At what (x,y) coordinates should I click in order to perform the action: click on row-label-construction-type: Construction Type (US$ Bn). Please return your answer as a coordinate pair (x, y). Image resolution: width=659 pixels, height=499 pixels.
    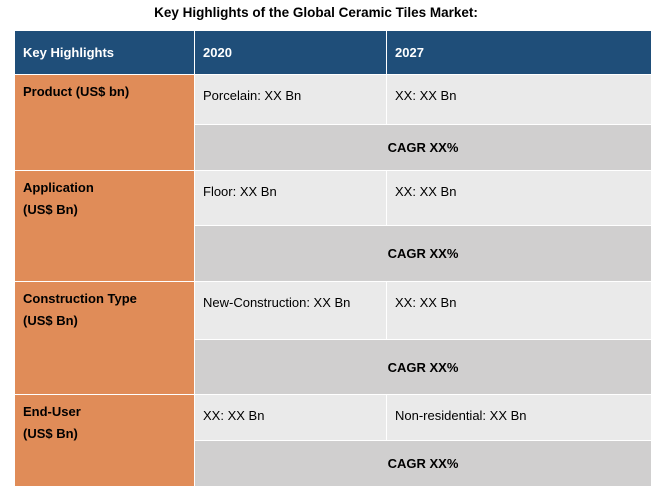
    Looking at the image, I should click on (104, 338).